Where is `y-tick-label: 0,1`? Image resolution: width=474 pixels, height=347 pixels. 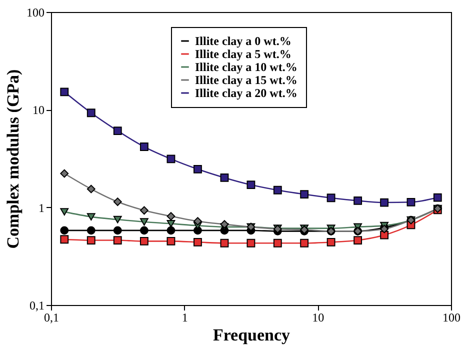 y-tick-label: 0,1 is located at coordinates (37, 305).